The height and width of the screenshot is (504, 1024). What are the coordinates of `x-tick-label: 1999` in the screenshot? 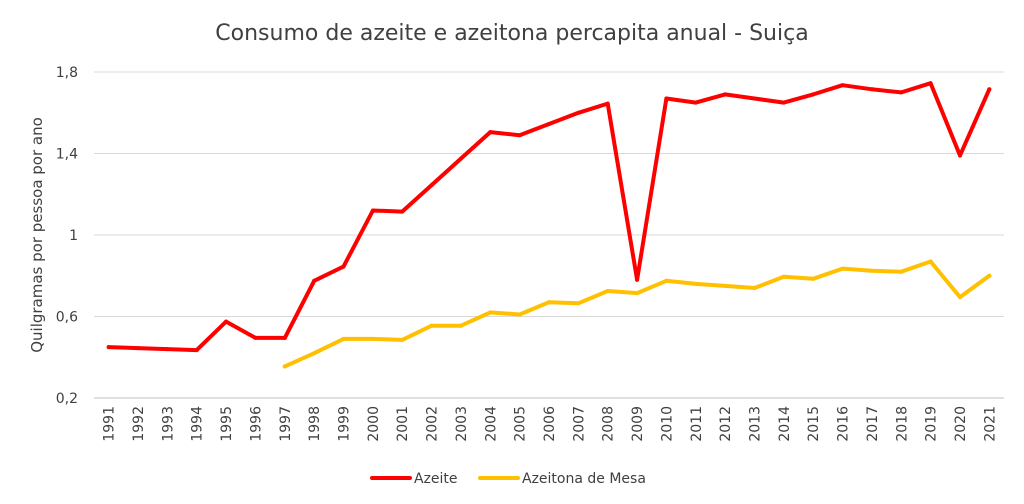 It's located at (345, 424).